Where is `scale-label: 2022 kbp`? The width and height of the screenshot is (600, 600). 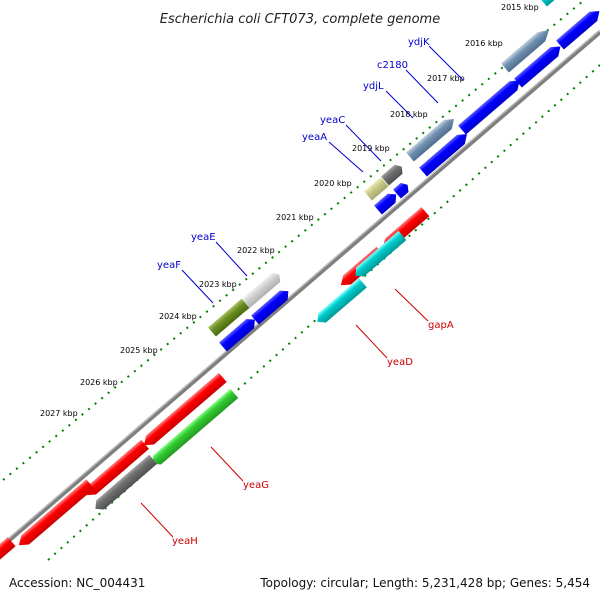 scale-label: 2022 kbp is located at coordinates (256, 250).